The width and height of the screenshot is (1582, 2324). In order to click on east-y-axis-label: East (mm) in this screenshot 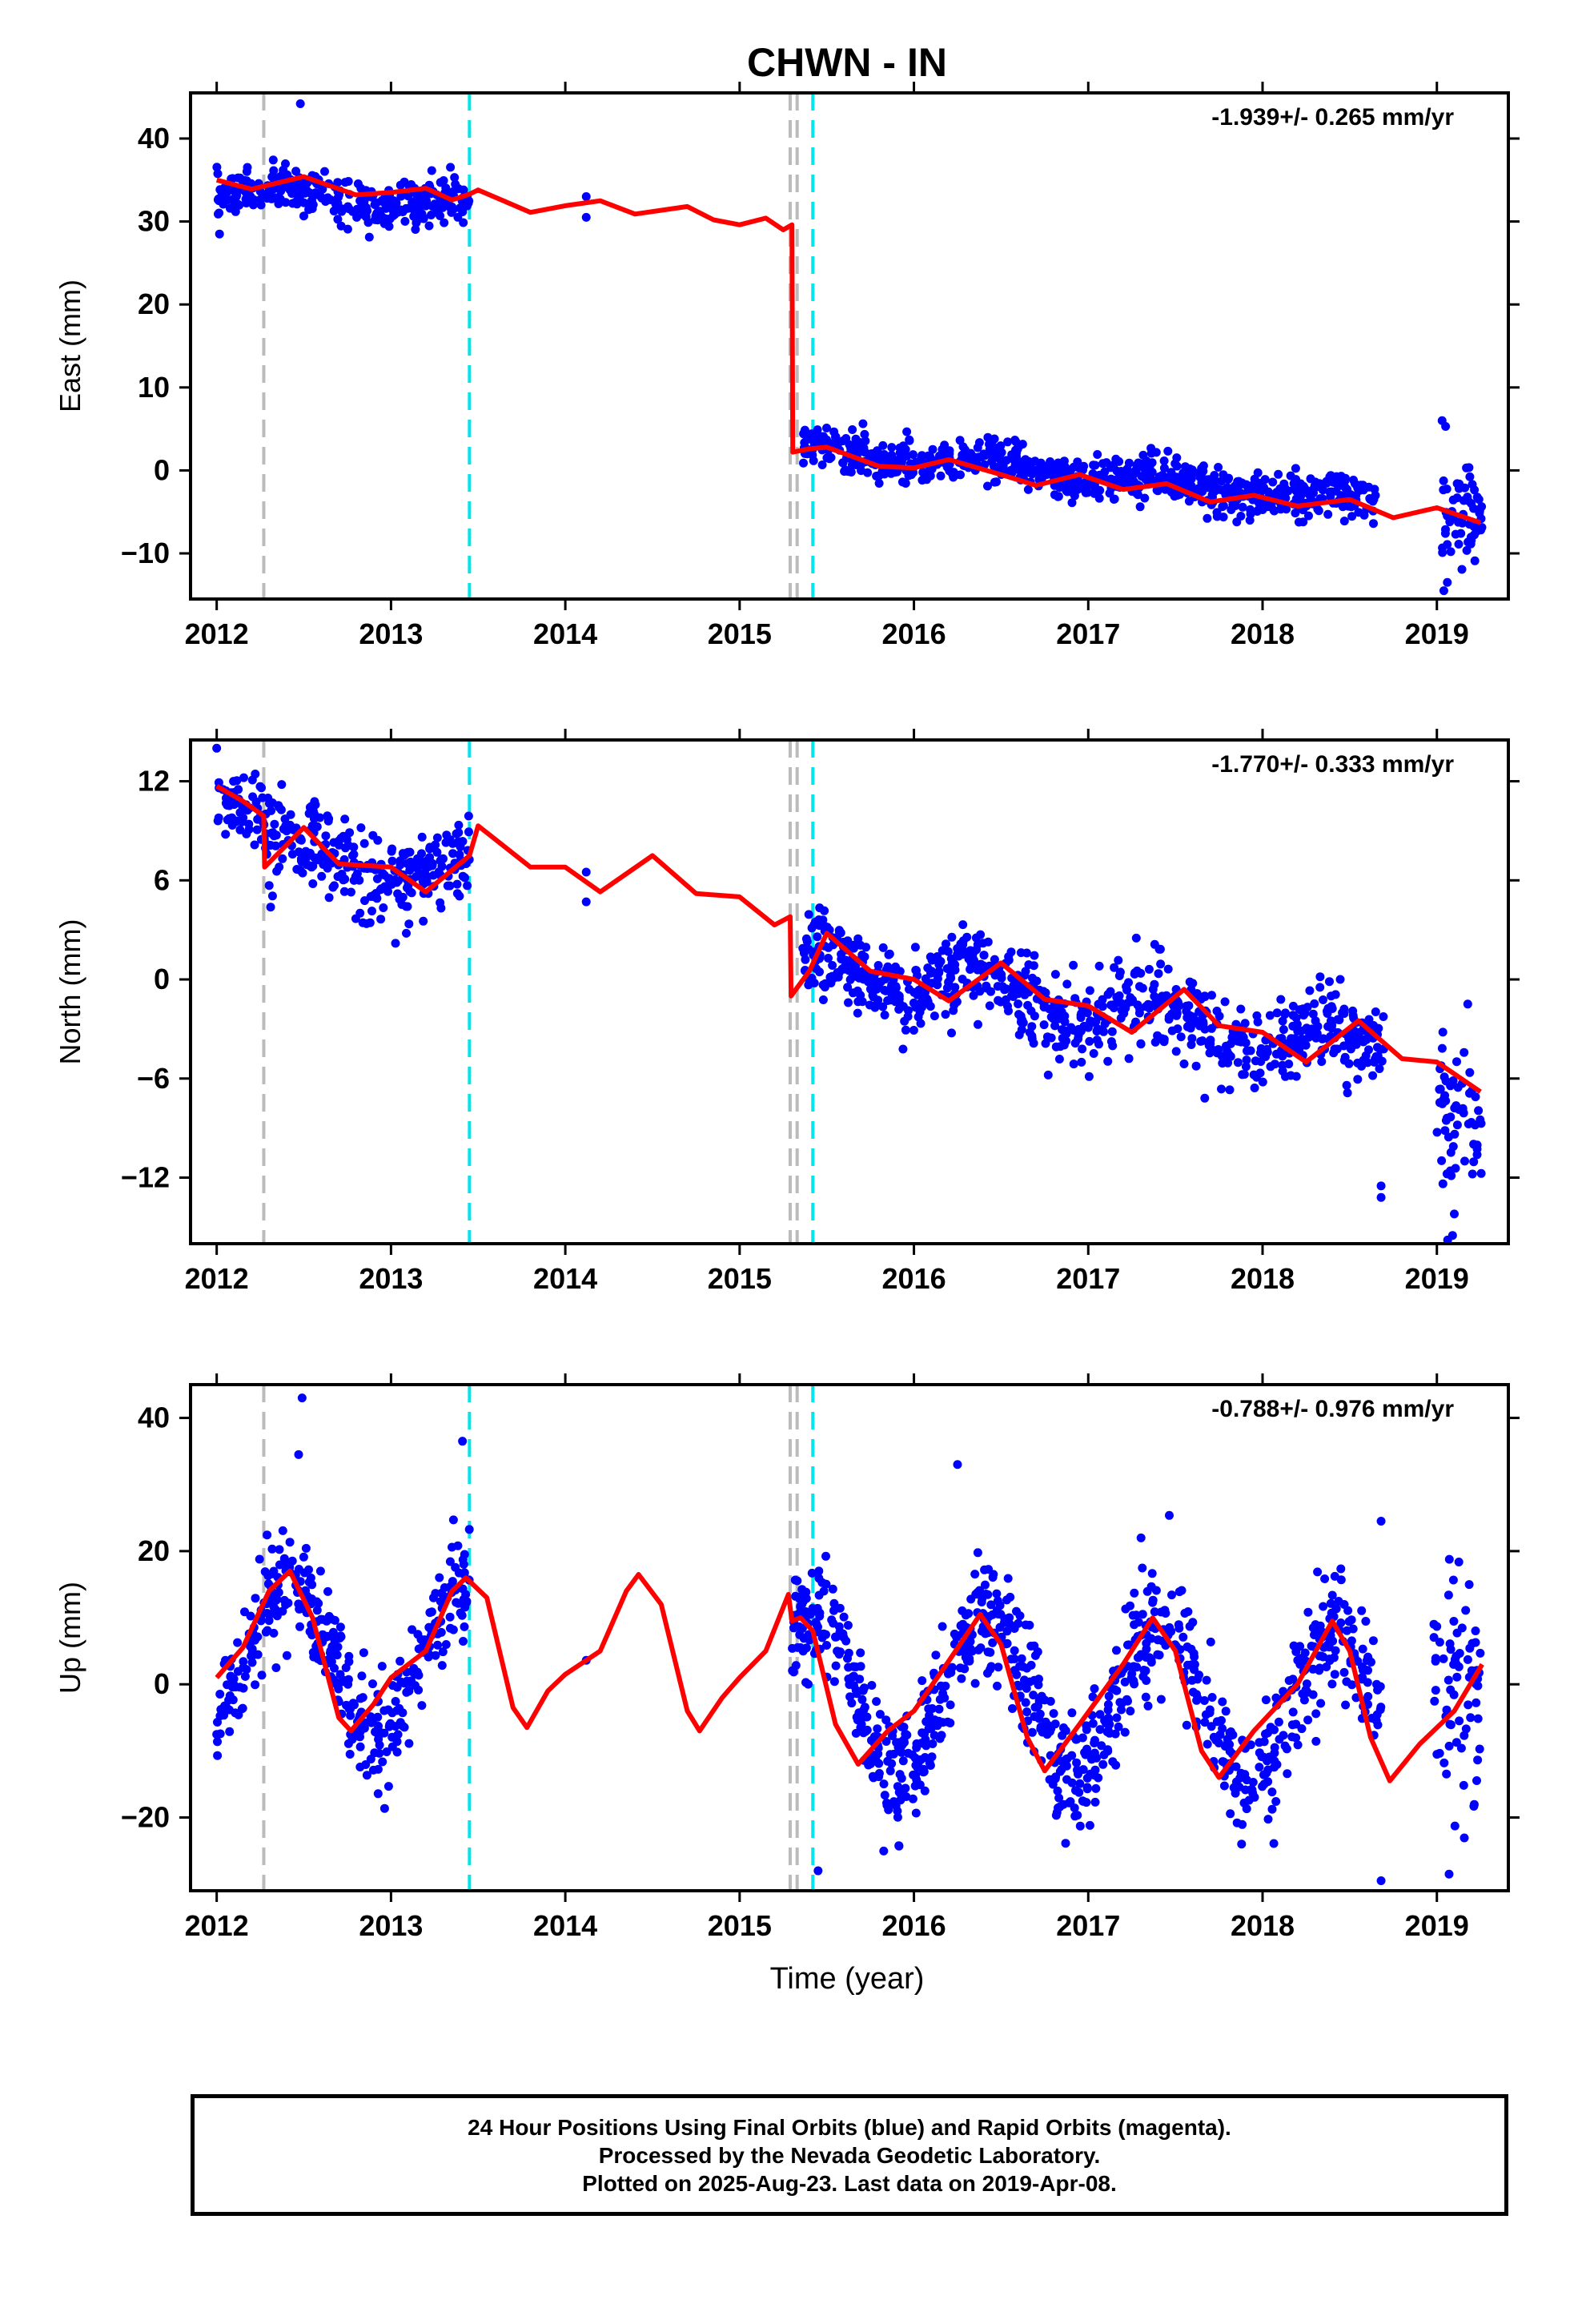, I will do `click(70, 345)`.